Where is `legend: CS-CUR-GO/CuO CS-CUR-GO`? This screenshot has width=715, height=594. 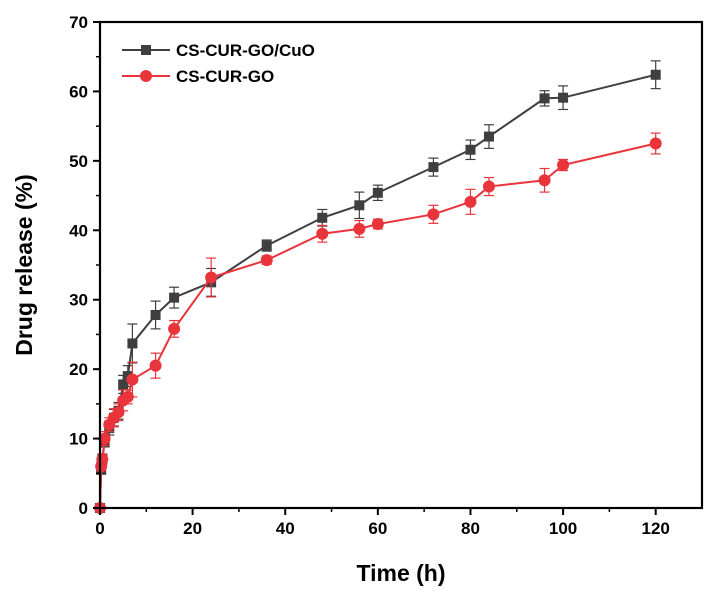 legend: CS-CUR-GO/CuO CS-CUR-GO is located at coordinates (218, 63).